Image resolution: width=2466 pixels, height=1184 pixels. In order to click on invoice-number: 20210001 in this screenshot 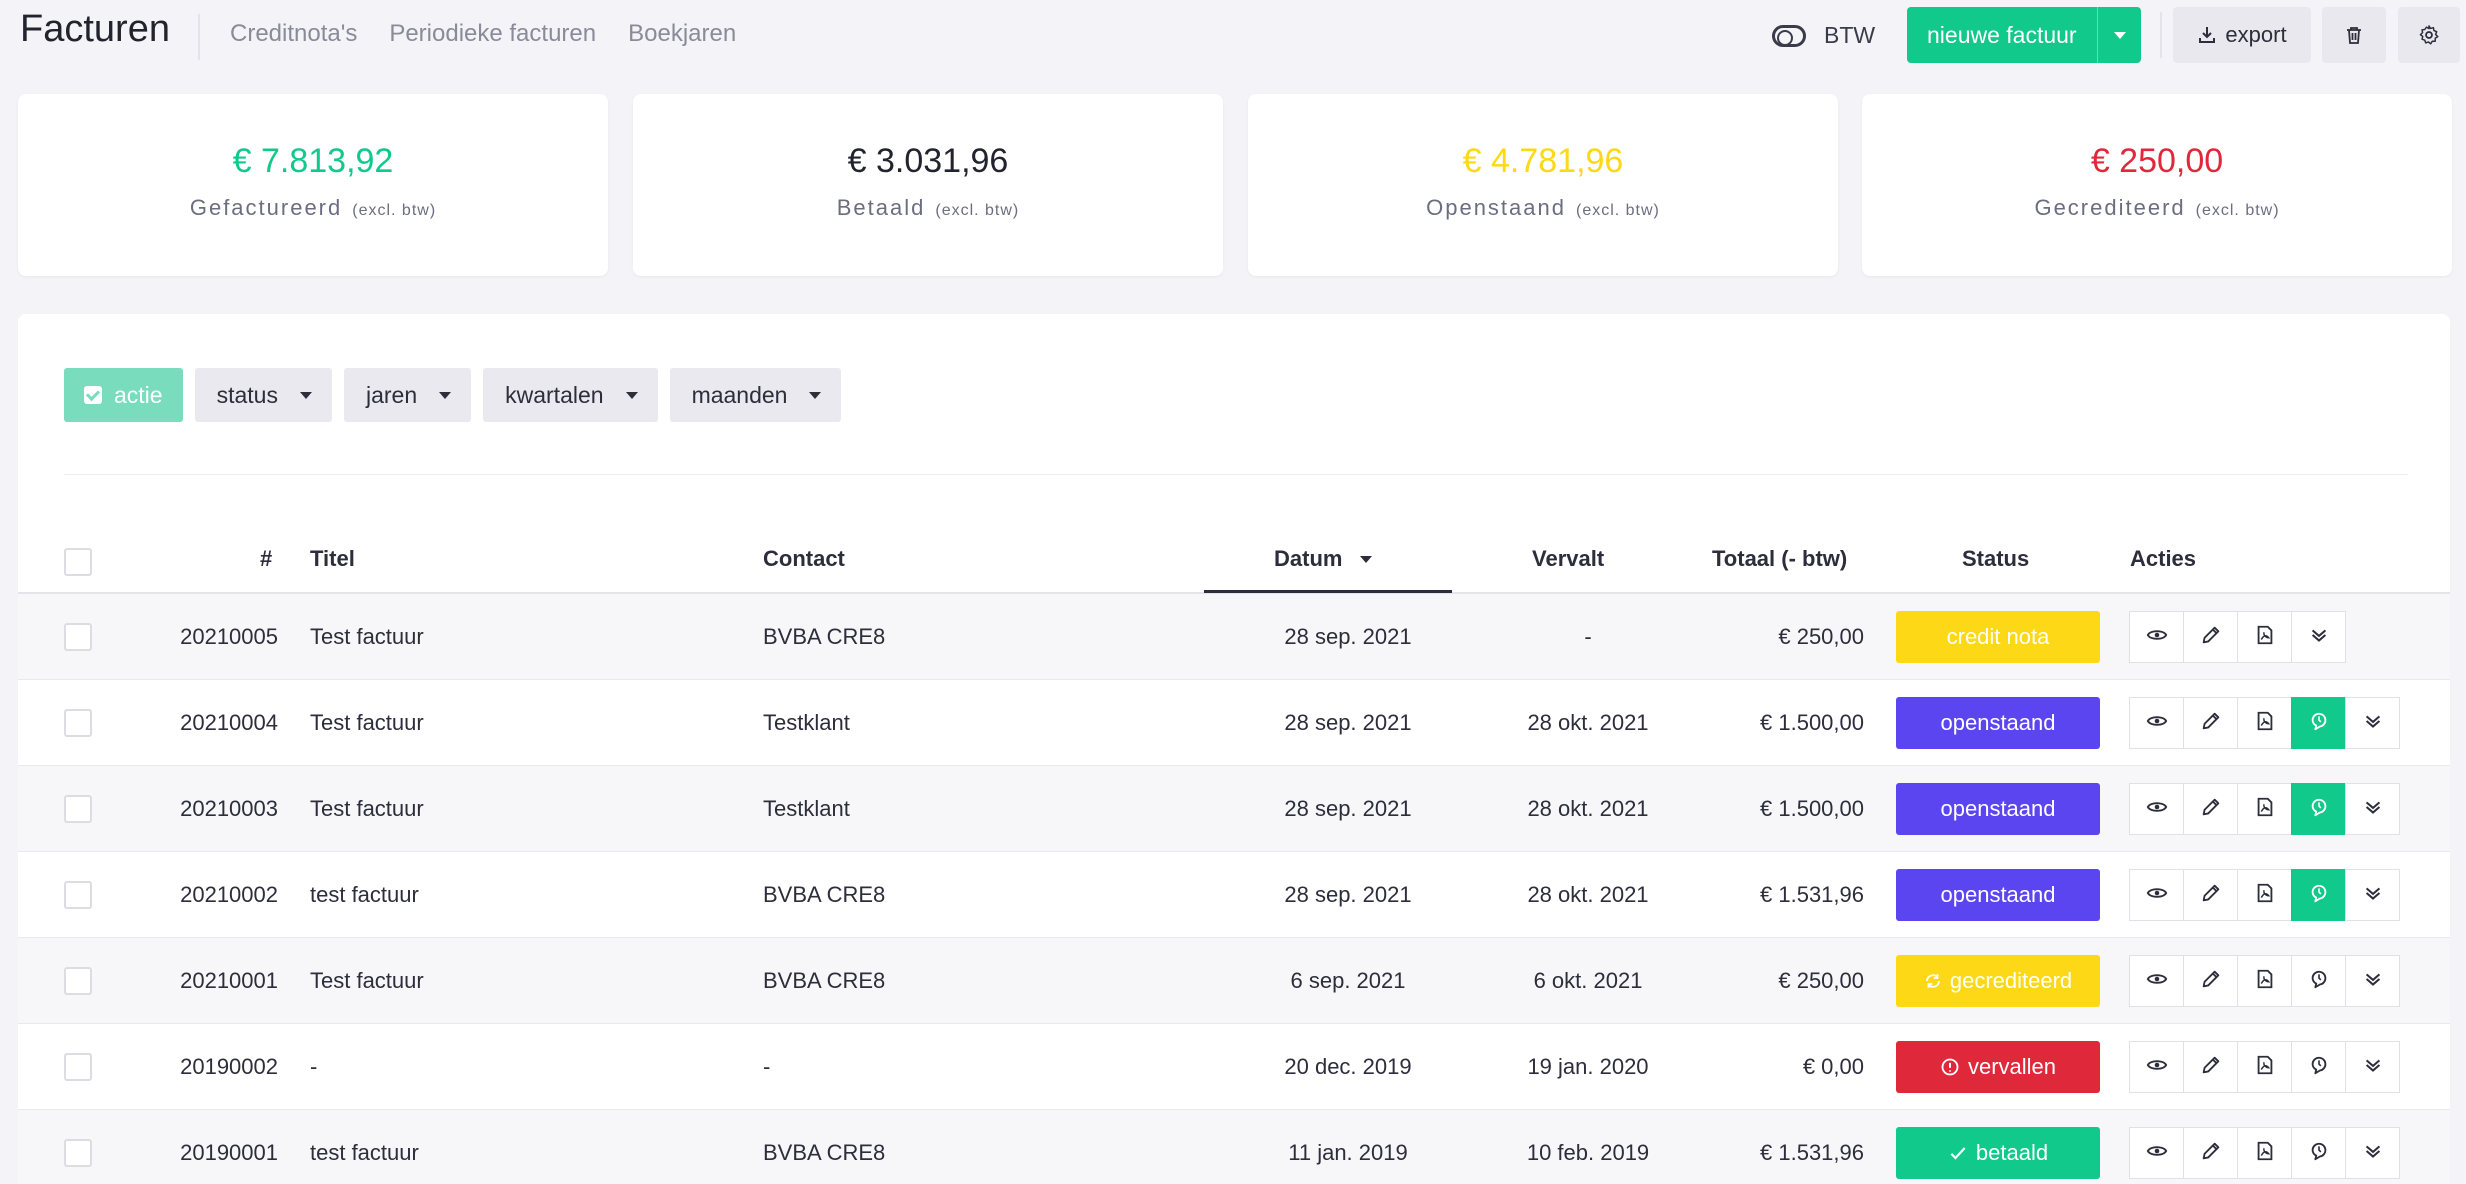, I will do `click(229, 980)`.